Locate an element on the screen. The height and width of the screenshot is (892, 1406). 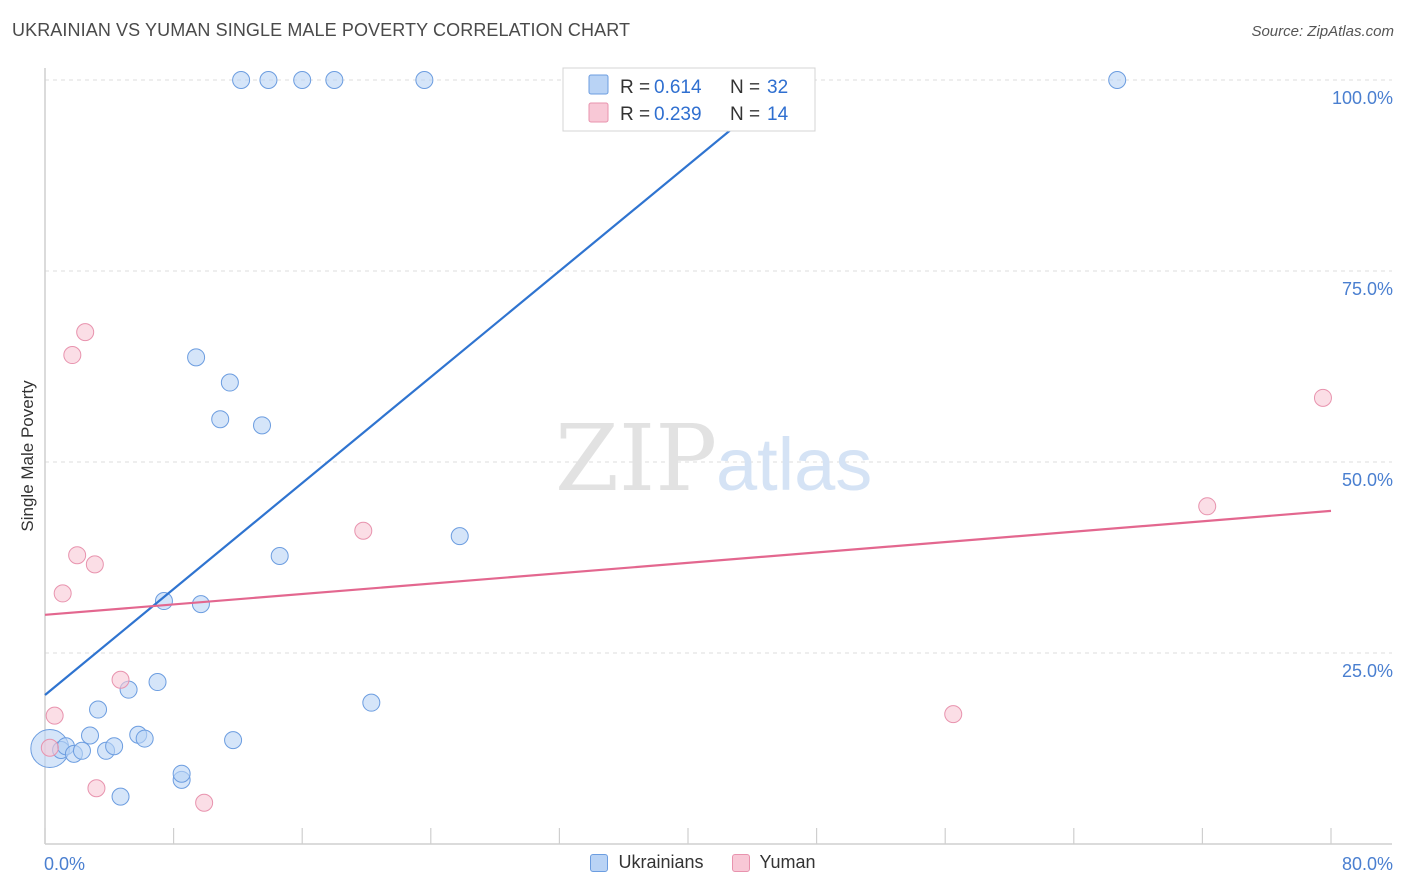
watermark-atlas: atlas is located at coordinates (794, 464).